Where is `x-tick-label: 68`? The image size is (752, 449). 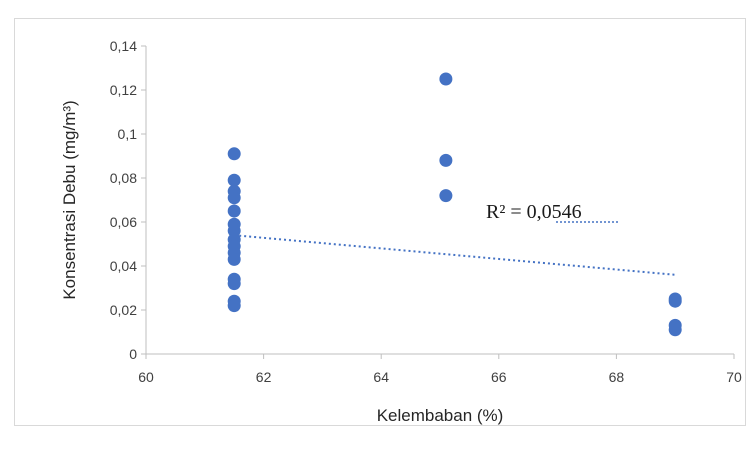 x-tick-label: 68 is located at coordinates (617, 377).